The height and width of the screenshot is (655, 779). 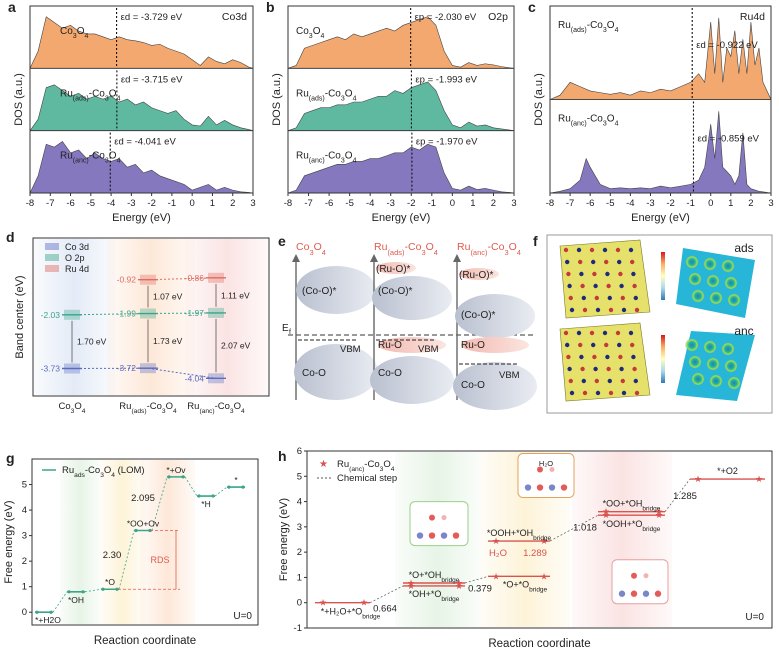 I want to click on text-run: *O+*O, so click(x=516, y=584).